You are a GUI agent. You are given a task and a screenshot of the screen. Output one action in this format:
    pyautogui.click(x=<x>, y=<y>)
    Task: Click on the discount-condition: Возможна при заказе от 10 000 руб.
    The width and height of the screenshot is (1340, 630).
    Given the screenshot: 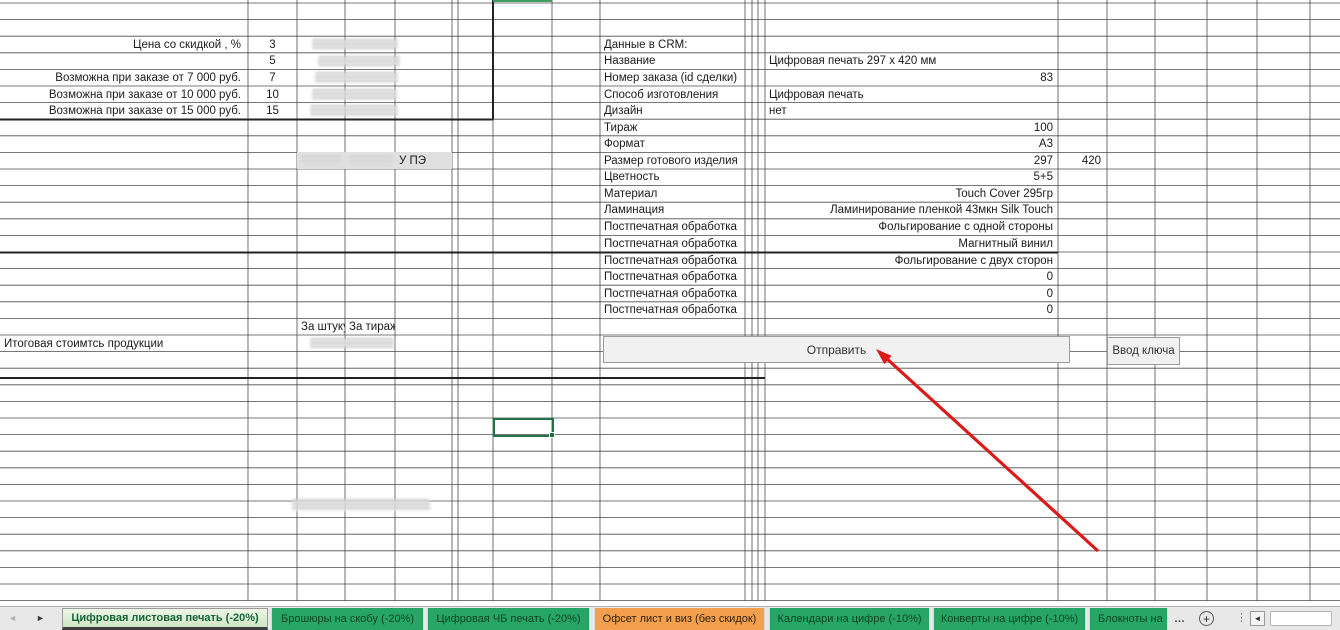 What is the action you would take?
    pyautogui.click(x=144, y=95)
    